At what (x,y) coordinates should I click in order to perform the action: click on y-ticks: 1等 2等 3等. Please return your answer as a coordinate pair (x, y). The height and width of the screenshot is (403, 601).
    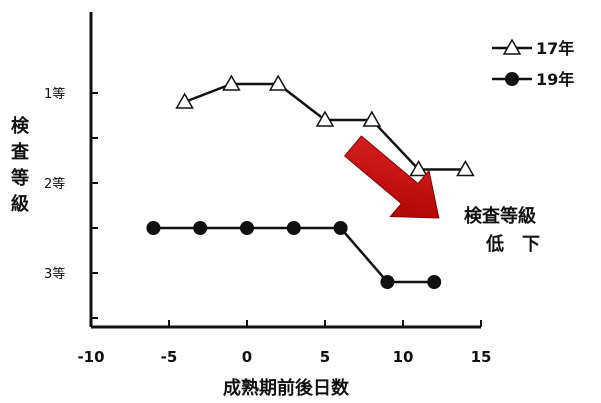
    Looking at the image, I should click on (71, 202).